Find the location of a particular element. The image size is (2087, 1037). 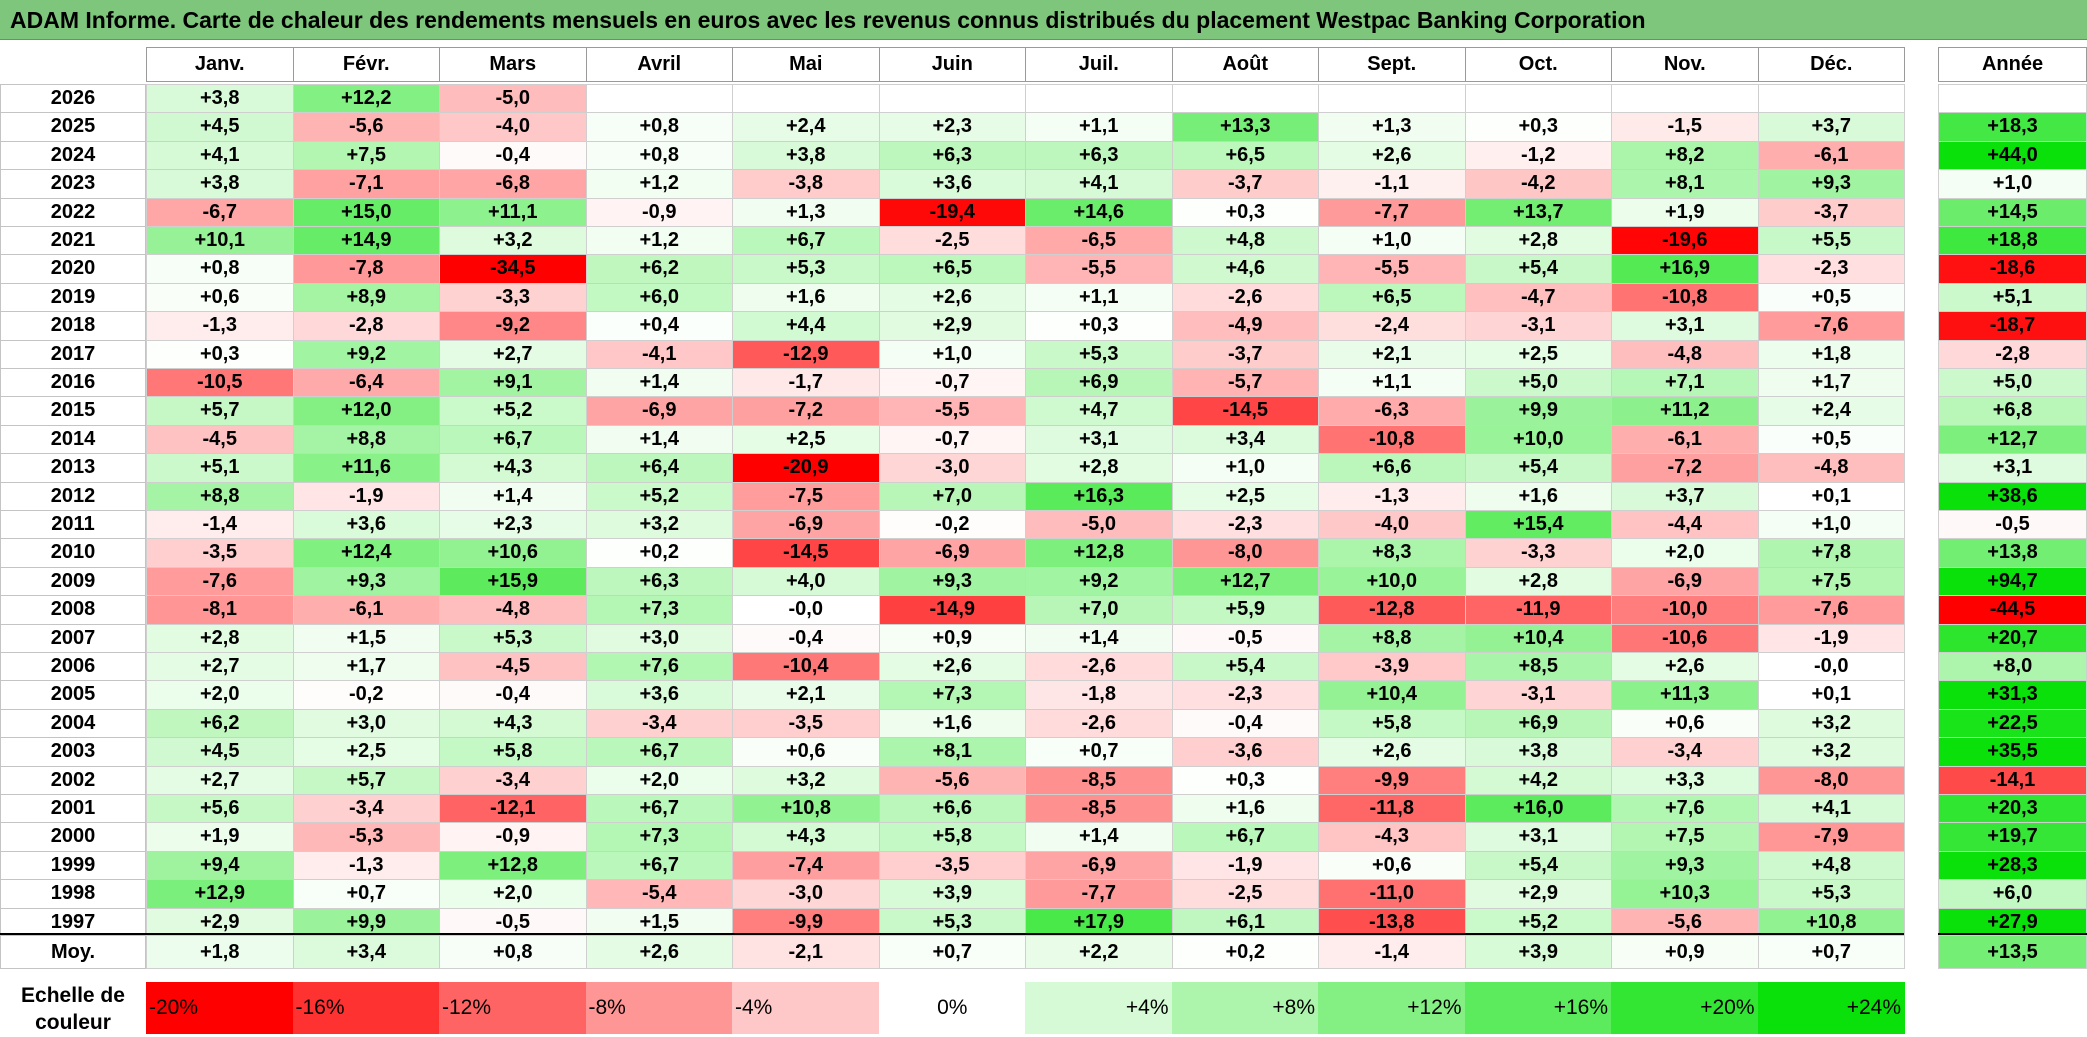

heatmap-cell: +4,8 is located at coordinates (1245, 241).